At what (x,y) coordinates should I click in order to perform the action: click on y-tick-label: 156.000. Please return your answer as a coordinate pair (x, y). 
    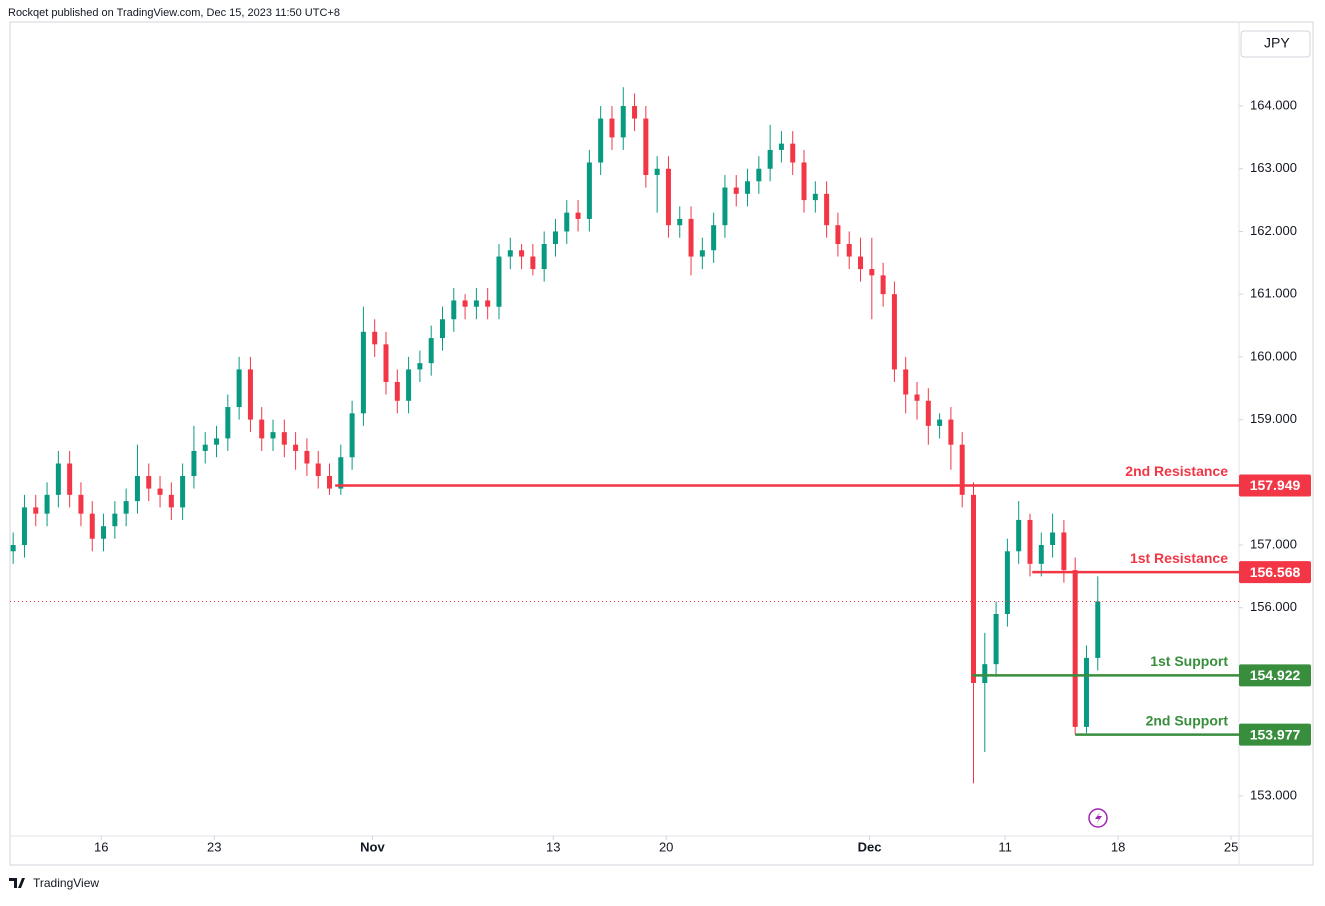
    Looking at the image, I should click on (1273, 606).